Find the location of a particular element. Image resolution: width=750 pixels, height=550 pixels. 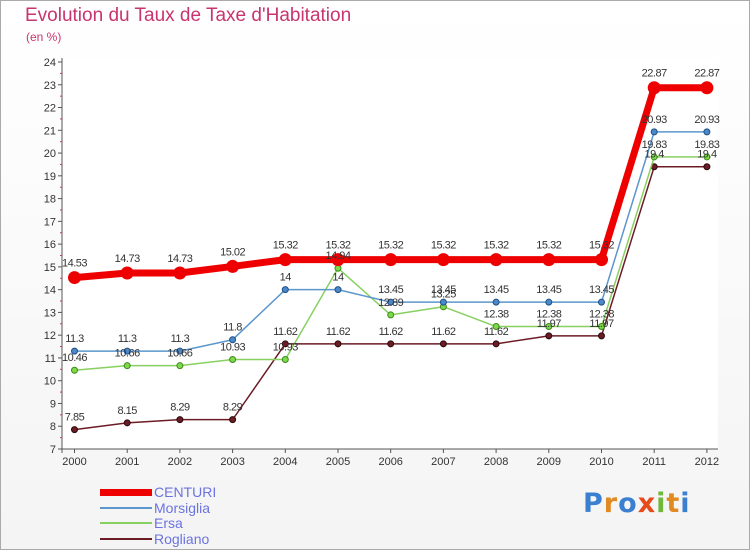

logo-letter: o is located at coordinates (628, 503).